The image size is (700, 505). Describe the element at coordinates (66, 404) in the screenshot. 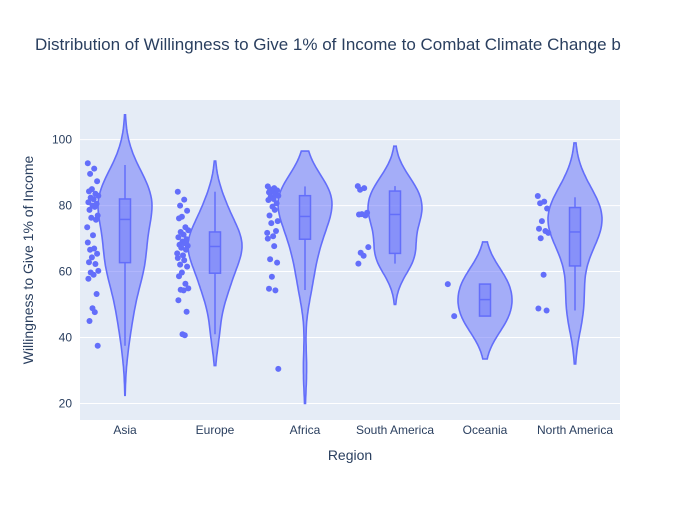

I see `y-tick-label: 20` at that location.